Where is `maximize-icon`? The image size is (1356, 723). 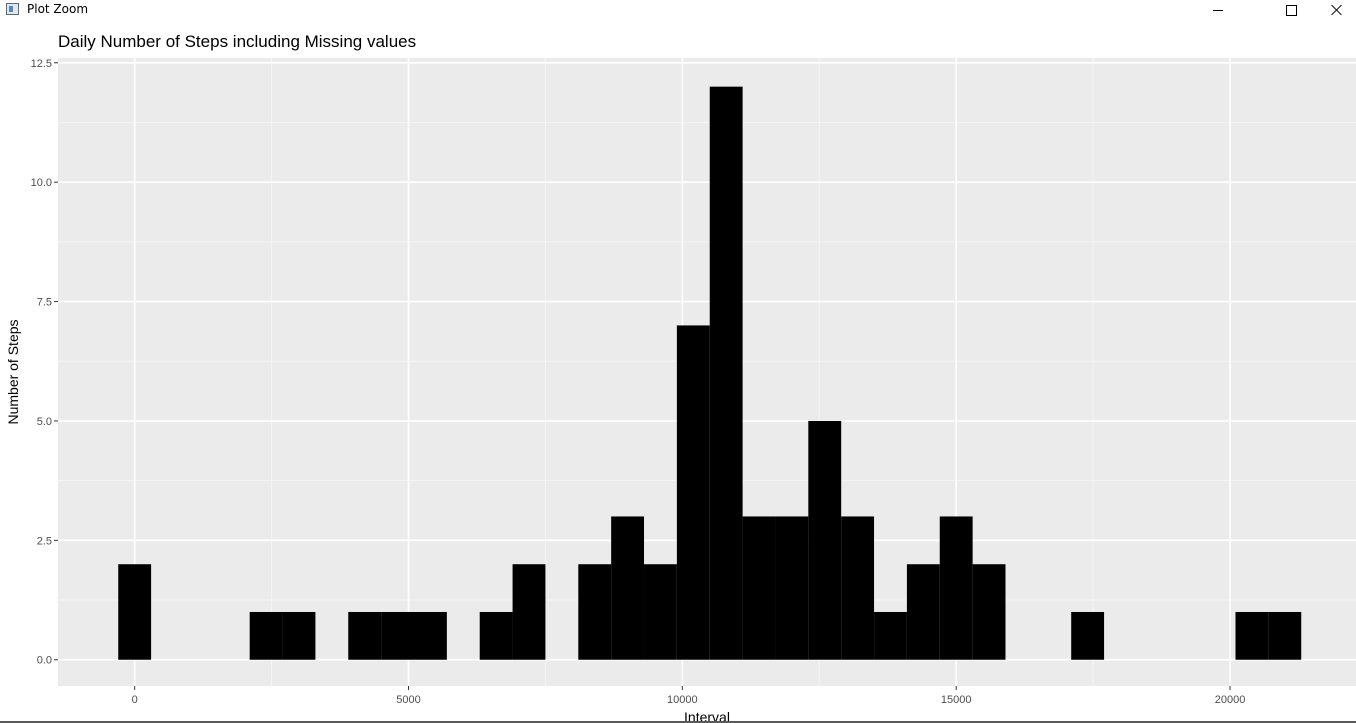 maximize-icon is located at coordinates (1291, 10).